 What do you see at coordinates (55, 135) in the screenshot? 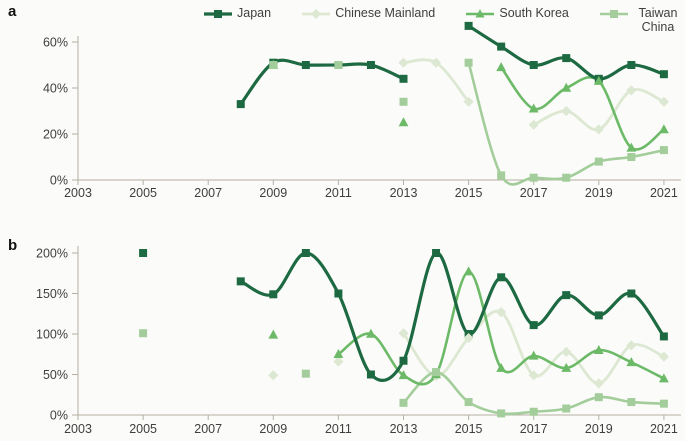
I see `y-tick-label: 20%` at bounding box center [55, 135].